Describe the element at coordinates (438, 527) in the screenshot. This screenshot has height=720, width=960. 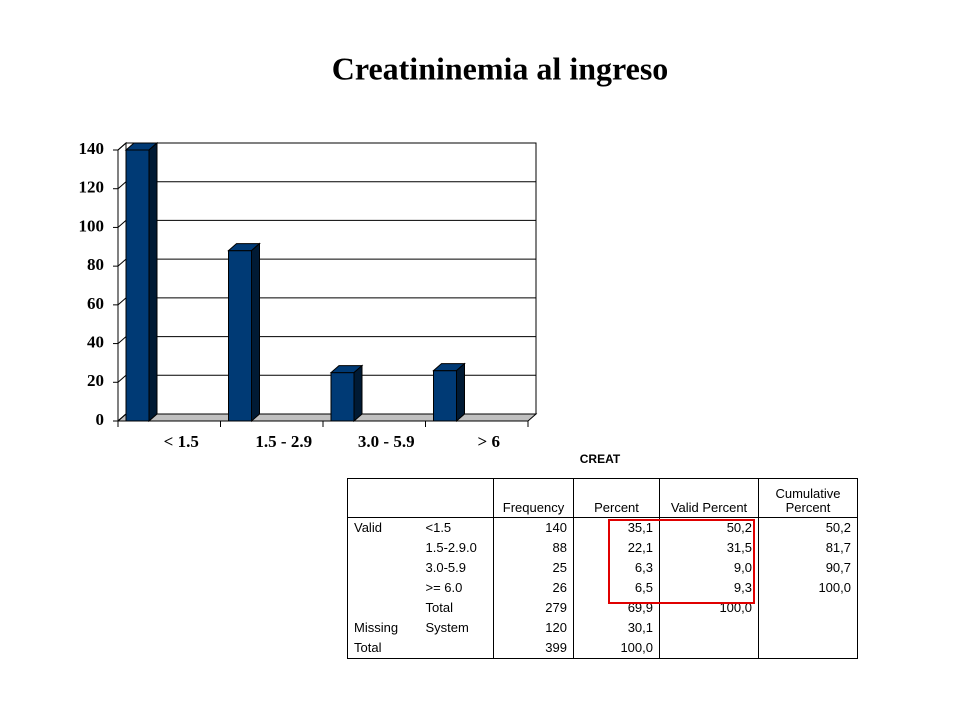
I see `table-cell: <1.5` at that location.